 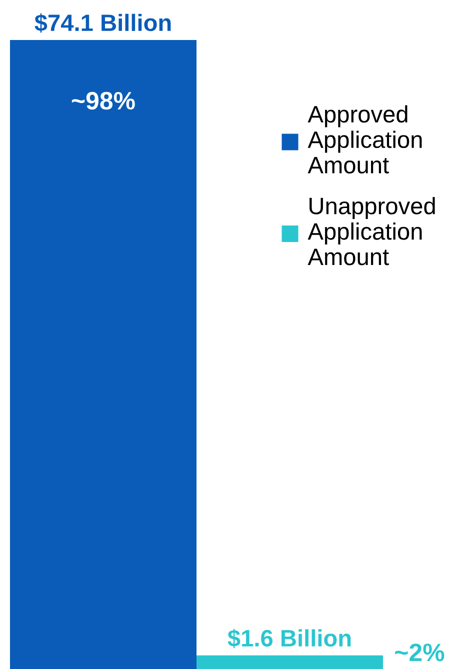 What do you see at coordinates (103, 101) in the screenshot?
I see `annotation: ~98%` at bounding box center [103, 101].